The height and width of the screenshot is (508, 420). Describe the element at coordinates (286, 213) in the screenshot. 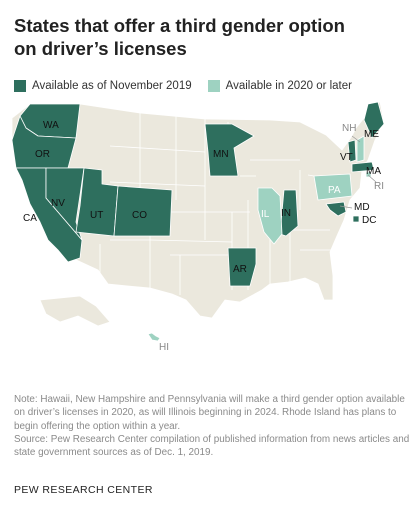

I see `label-in: IN` at that location.